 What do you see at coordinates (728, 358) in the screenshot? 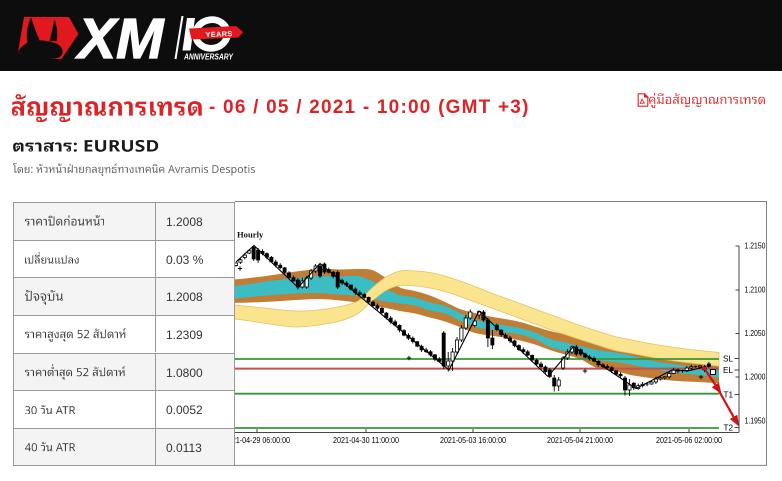
I see `svg-text: SL` at bounding box center [728, 358].